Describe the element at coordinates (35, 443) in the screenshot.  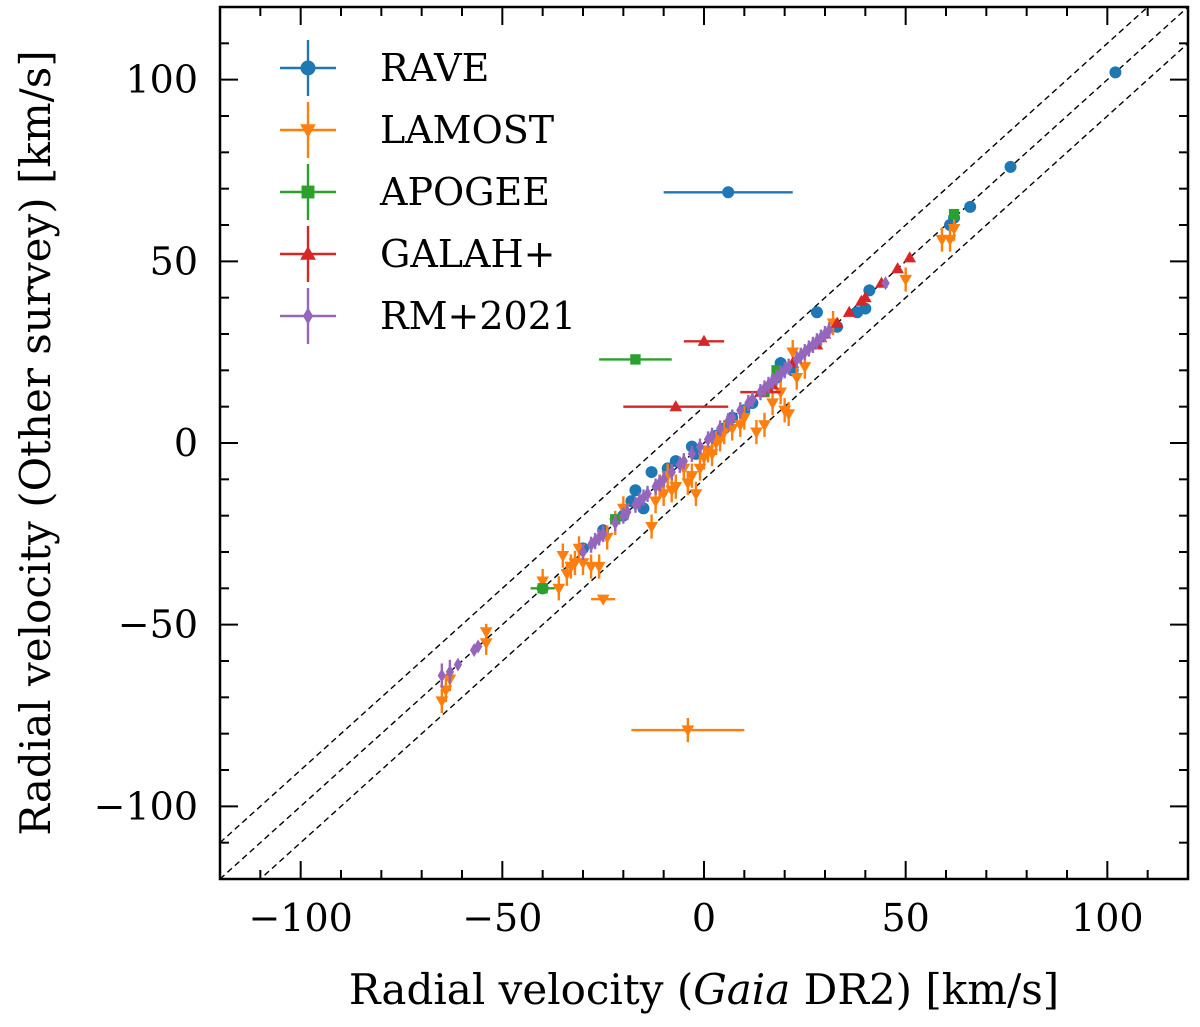
I see `y-axis-label: Radial velocity (Other survey) [km/s]` at that location.